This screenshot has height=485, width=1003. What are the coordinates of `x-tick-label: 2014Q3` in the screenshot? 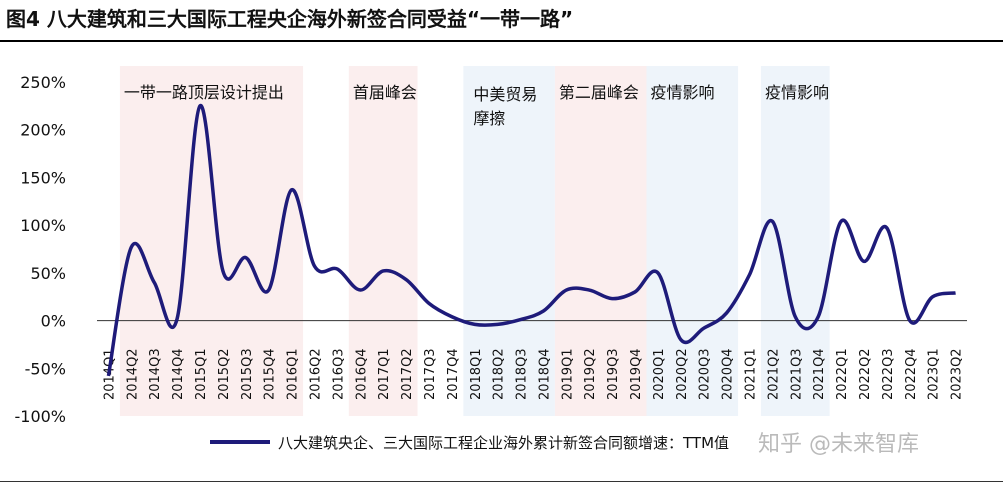 It's located at (155, 374).